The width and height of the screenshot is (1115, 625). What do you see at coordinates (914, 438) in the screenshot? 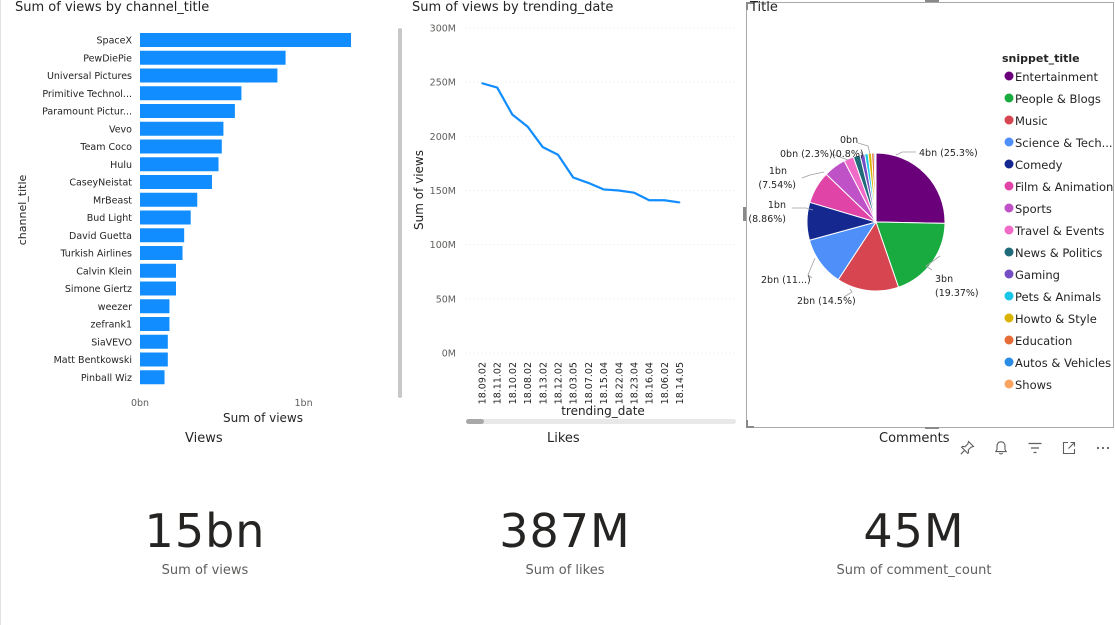
I see `comments-card-title: Comments` at bounding box center [914, 438].